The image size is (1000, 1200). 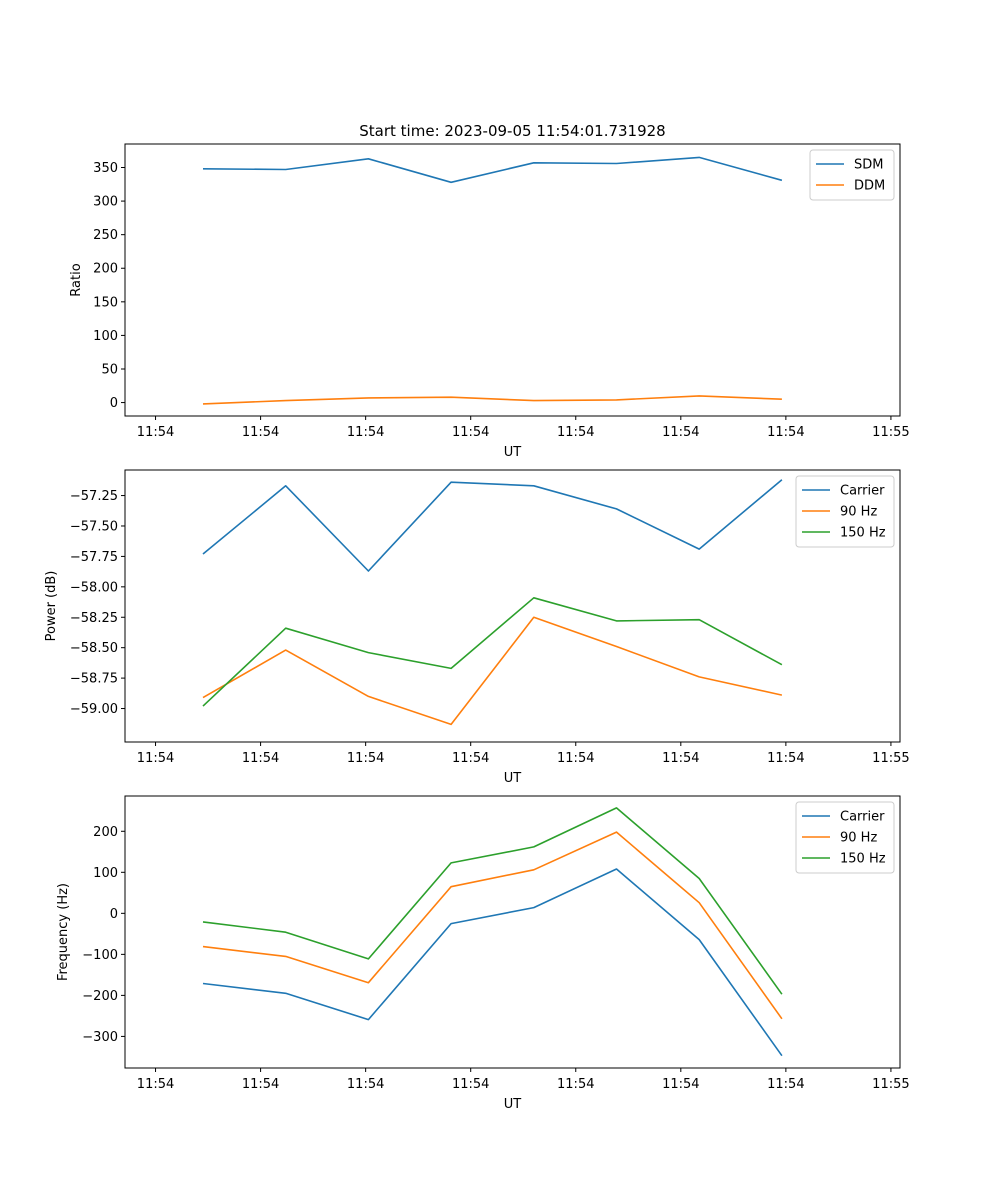 What do you see at coordinates (512, 131) in the screenshot?
I see `figure-title: Start time: 2023-09-05 11:54:01.731928` at bounding box center [512, 131].